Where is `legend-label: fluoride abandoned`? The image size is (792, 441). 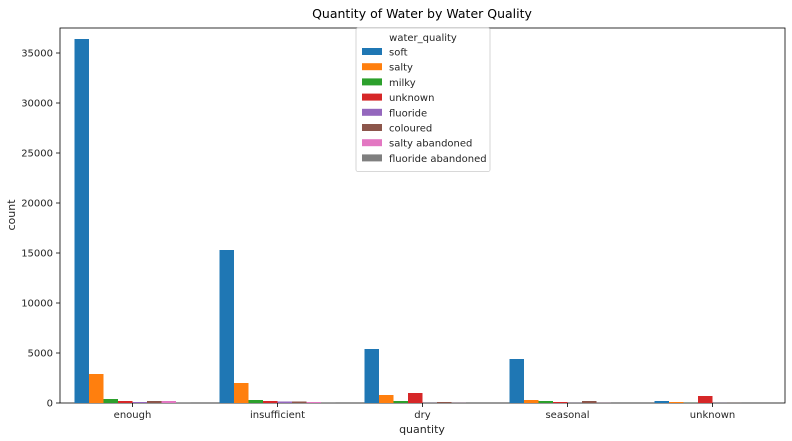 legend-label: fluoride abandoned is located at coordinates (438, 159).